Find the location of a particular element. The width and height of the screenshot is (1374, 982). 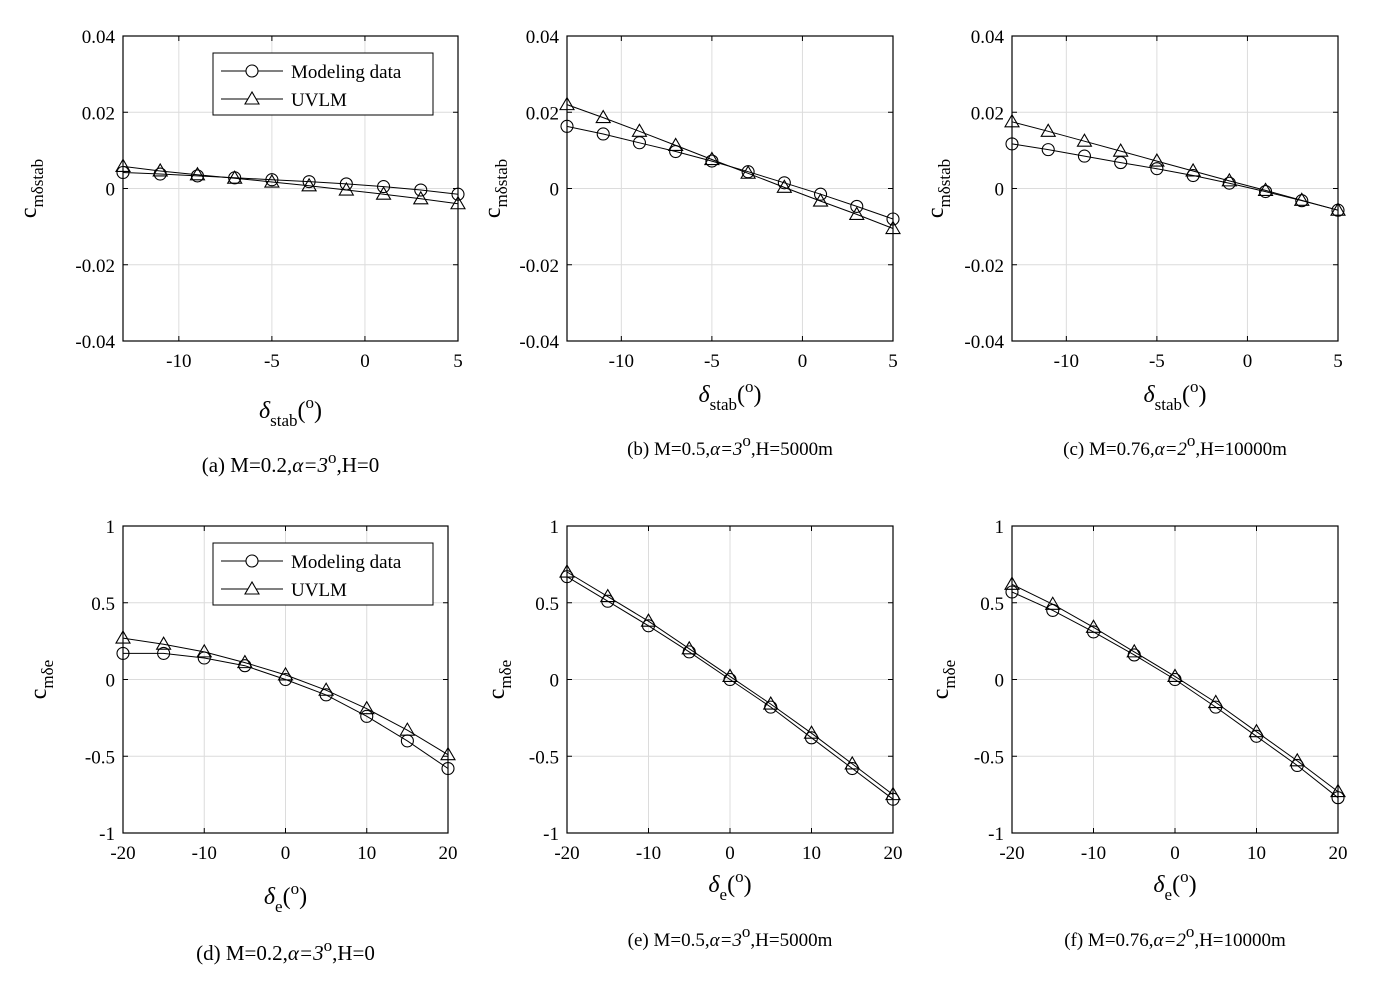

legend-label-modeling-data: Modeling data is located at coordinates (346, 72).